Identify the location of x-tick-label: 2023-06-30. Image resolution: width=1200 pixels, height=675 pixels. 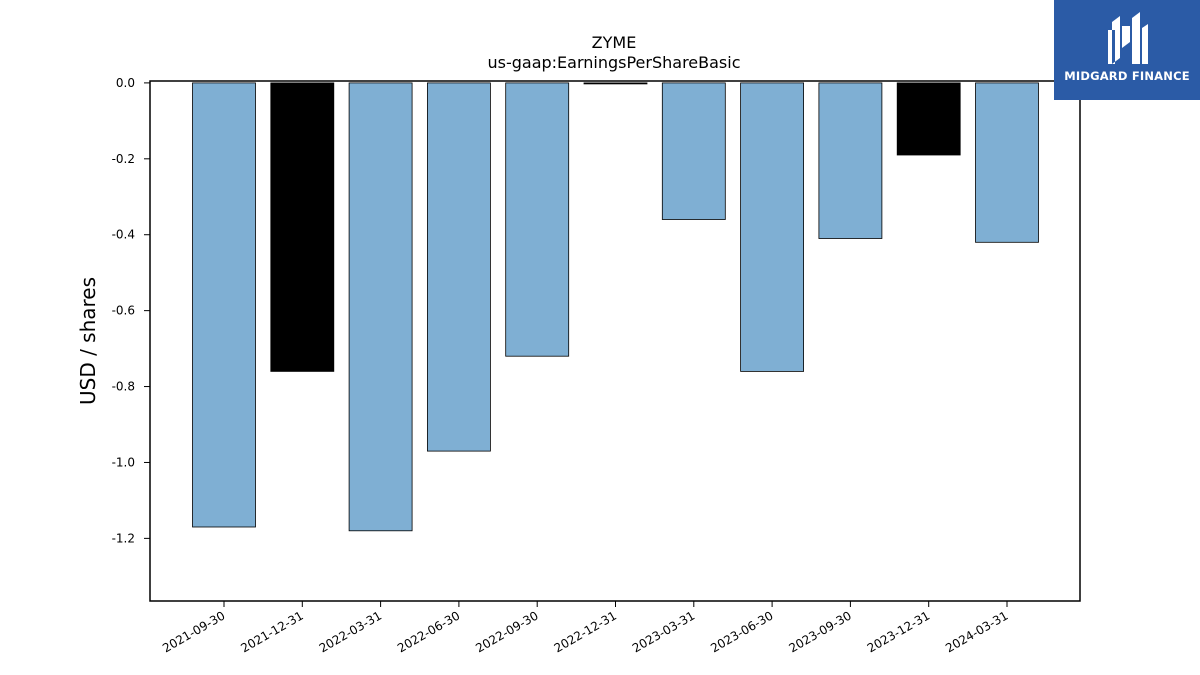
(741, 631).